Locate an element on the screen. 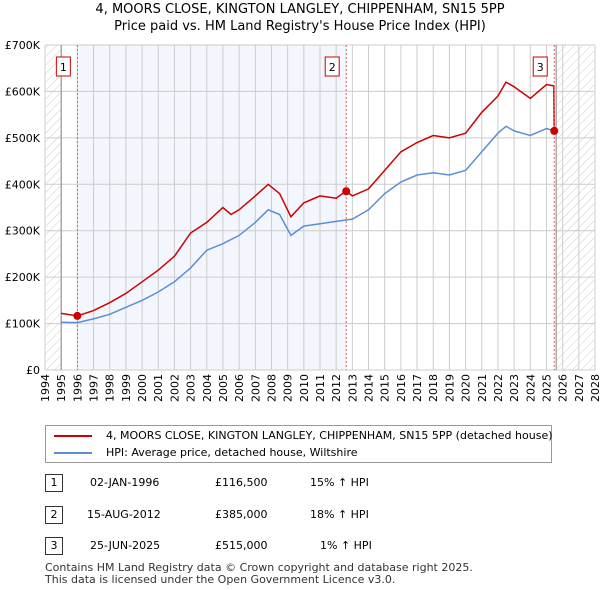  x-tick-label: 2027 is located at coordinates (579, 388).